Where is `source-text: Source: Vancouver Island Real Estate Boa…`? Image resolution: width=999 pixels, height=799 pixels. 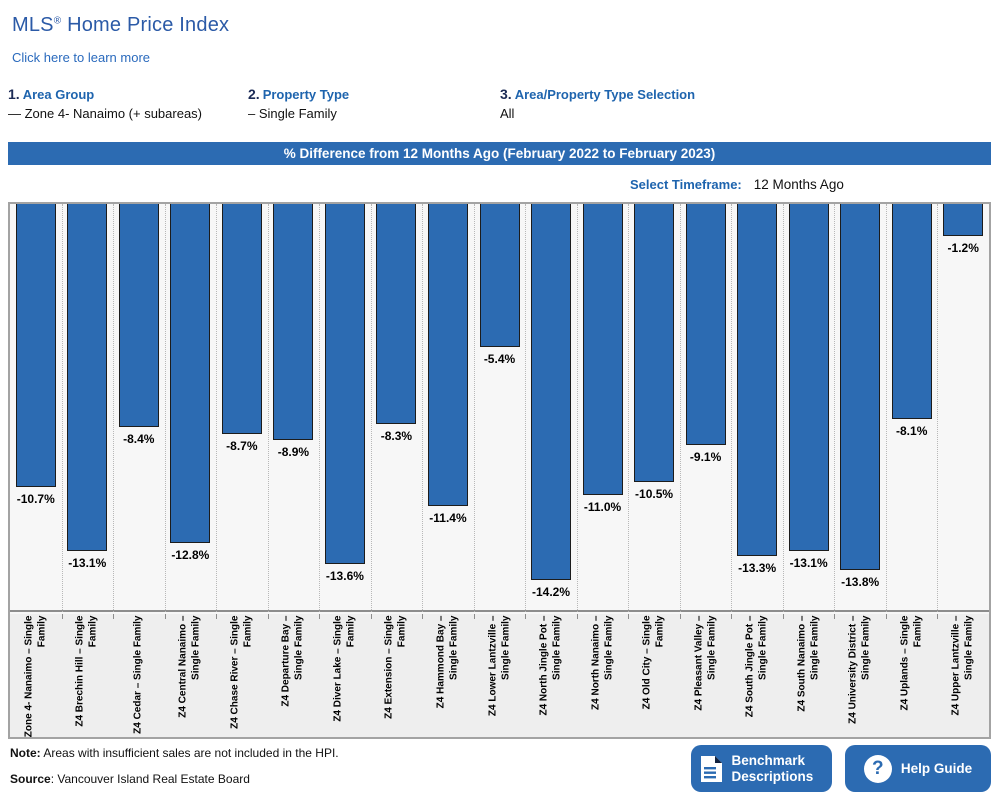 source-text: Source: Vancouver Island Real Estate Boa… is located at coordinates (130, 779).